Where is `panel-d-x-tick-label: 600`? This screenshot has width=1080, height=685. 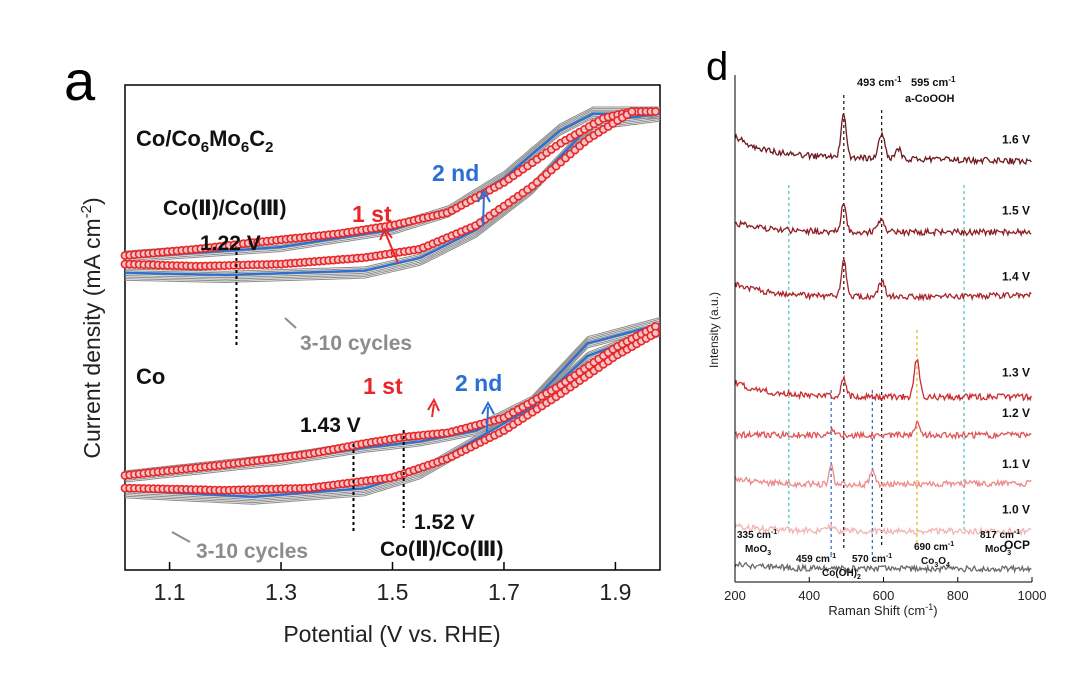
panel-d-x-tick-label: 600 is located at coordinates (884, 595).